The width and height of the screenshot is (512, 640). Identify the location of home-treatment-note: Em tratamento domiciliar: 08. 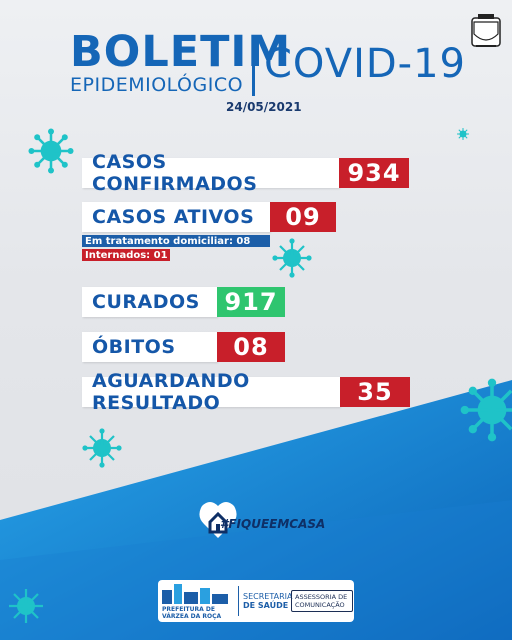
(176, 241).